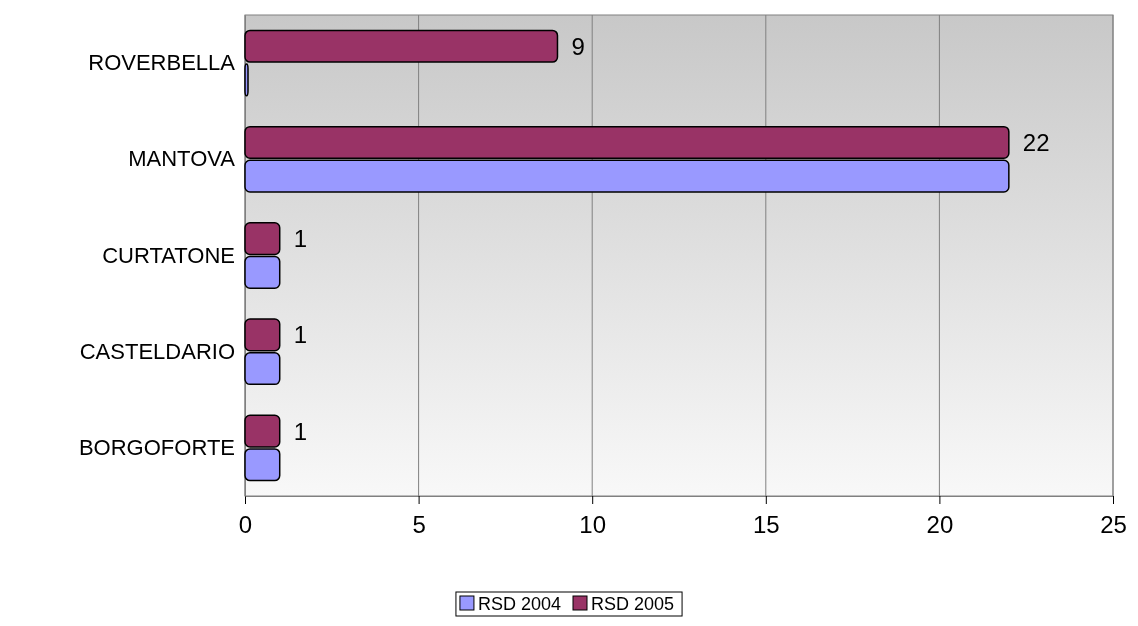 This screenshot has width=1138, height=626. What do you see at coordinates (168, 255) in the screenshot?
I see `y-tick-label: CURTATONE` at bounding box center [168, 255].